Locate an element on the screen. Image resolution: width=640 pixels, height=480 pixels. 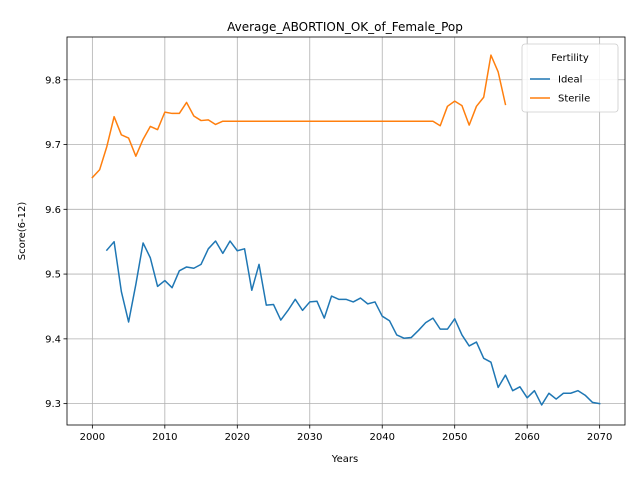
y-tick-label: 9.8 is located at coordinates (53, 80).